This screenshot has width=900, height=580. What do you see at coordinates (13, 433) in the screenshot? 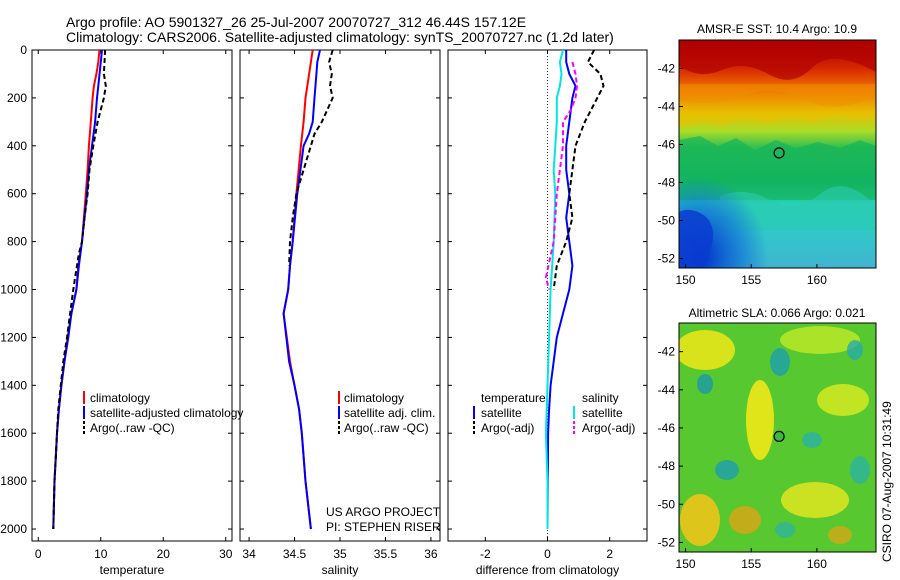
I see `y-tick-label: 1600` at bounding box center [13, 433].